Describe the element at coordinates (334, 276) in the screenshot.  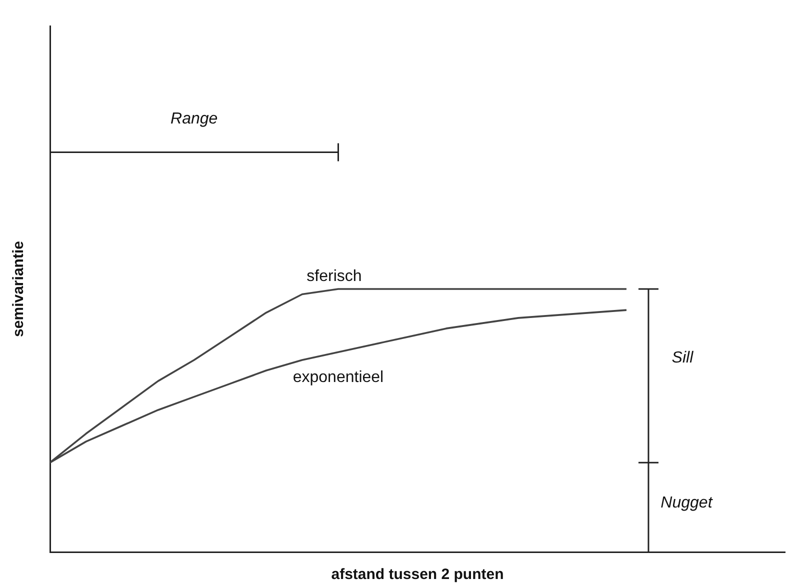
I see `series-label: sferisch` at that location.